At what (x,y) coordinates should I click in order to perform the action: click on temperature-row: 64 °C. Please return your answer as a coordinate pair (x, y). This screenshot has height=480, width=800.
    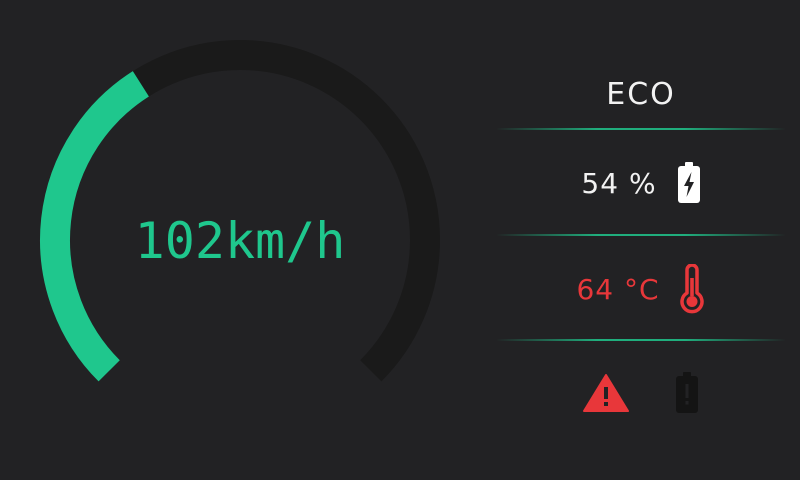
    Looking at the image, I should click on (641, 289).